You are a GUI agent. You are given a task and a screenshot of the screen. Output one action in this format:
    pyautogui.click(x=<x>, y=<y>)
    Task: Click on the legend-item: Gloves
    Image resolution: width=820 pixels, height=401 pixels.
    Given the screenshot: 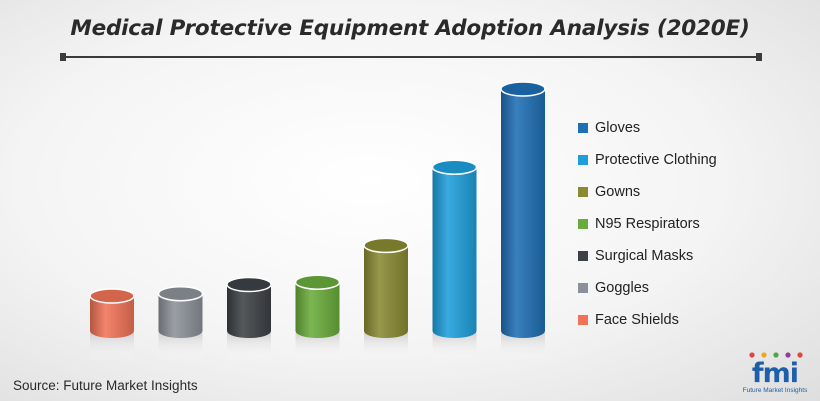 What is the action you would take?
    pyautogui.click(x=688, y=128)
    